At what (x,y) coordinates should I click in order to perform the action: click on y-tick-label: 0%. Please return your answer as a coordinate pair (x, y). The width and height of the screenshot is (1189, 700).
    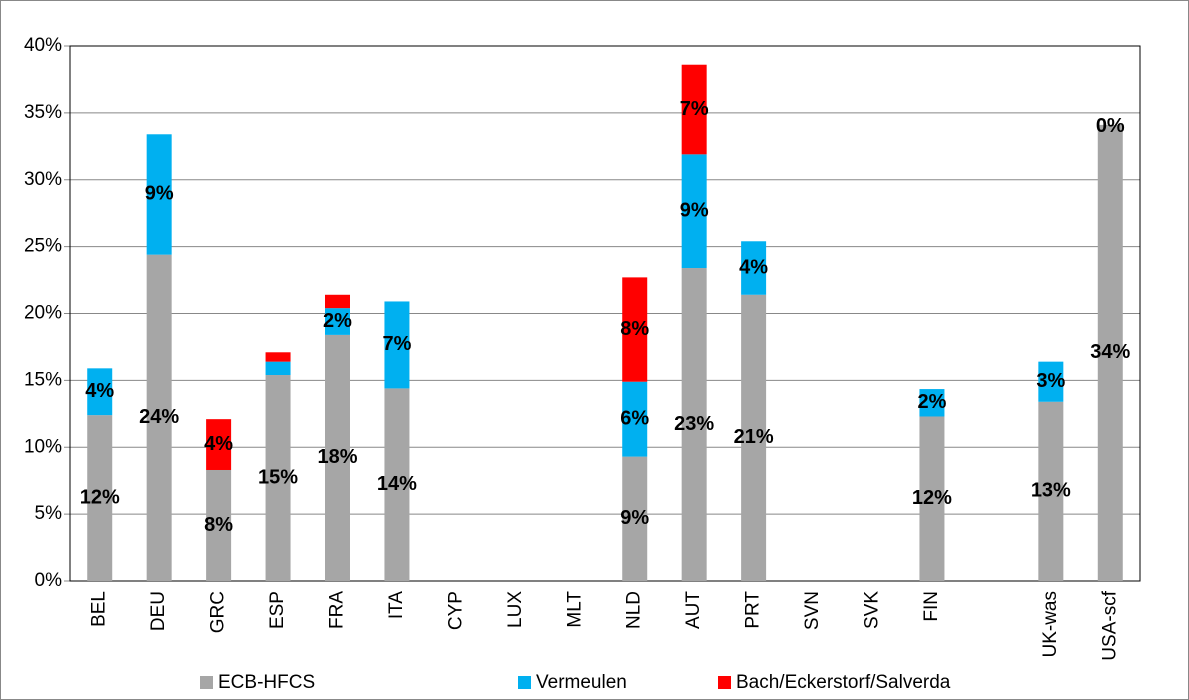
    Looking at the image, I should click on (49, 580).